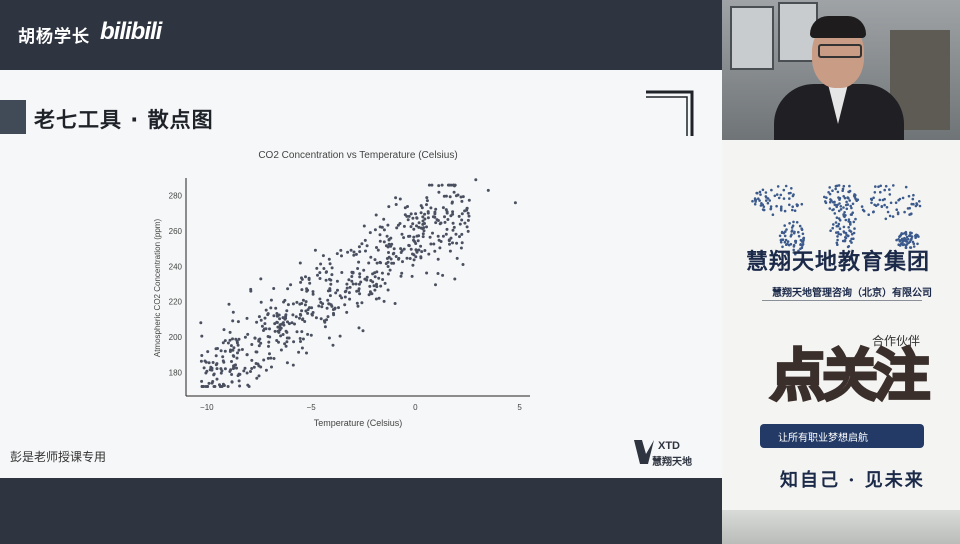 The height and width of the screenshot is (544, 960). I want to click on follow-sticker: 点关注, so click(848, 377).